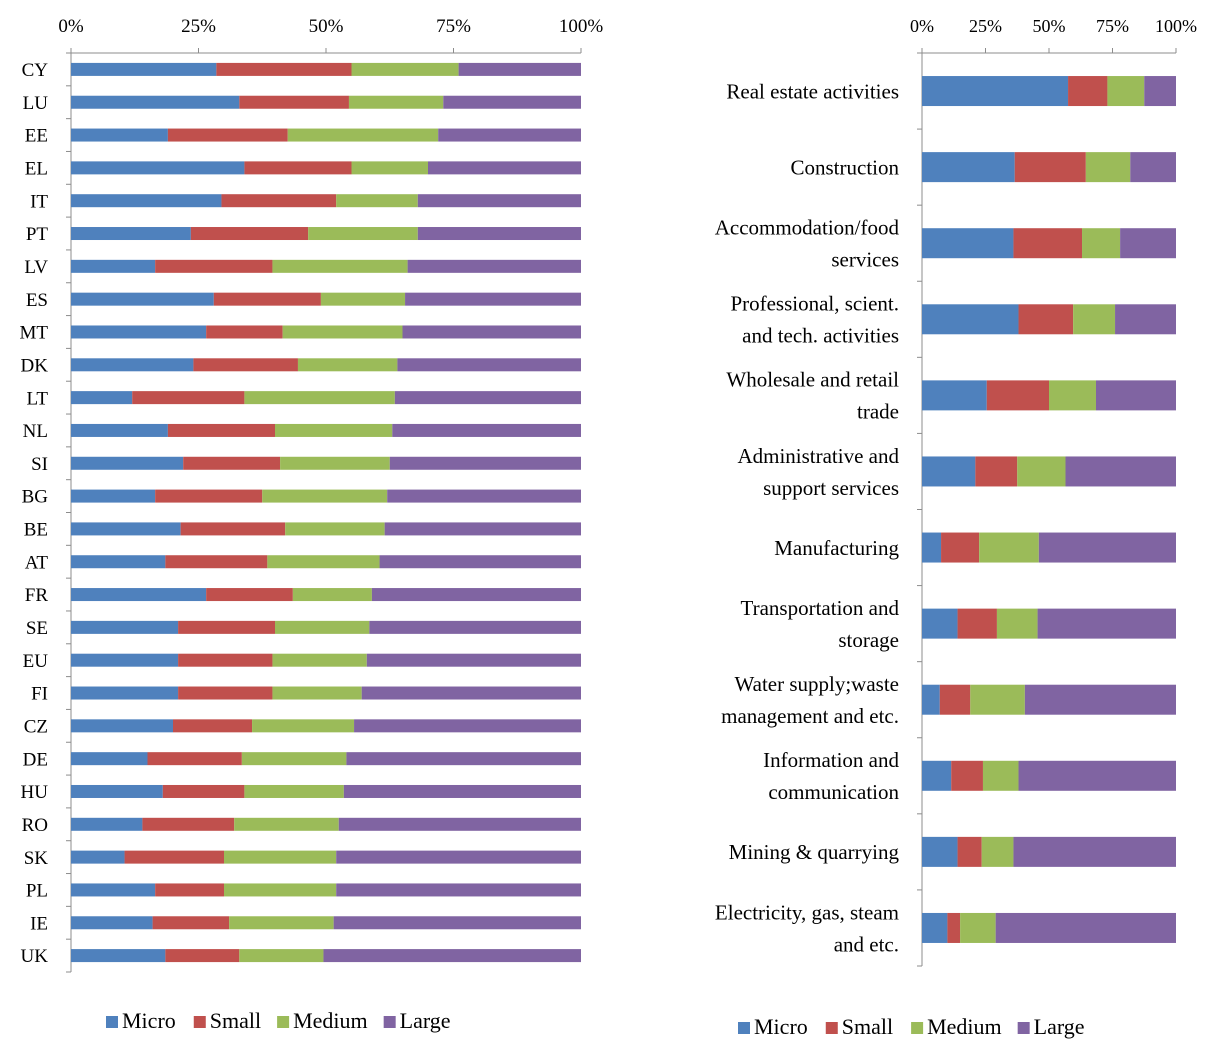 The image size is (1211, 1040). Describe the element at coordinates (35, 70) in the screenshot. I see `category-label-cy: CY` at that location.